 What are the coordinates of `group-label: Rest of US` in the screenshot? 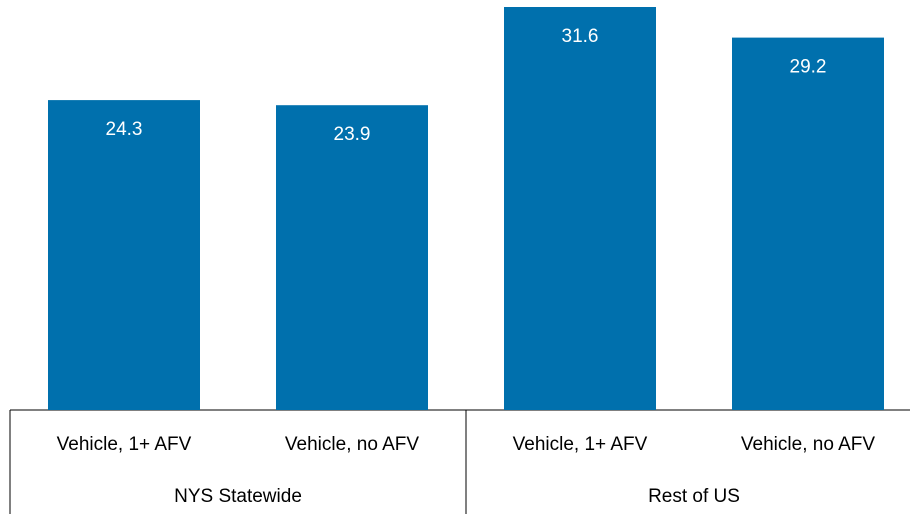 It's located at (694, 496).